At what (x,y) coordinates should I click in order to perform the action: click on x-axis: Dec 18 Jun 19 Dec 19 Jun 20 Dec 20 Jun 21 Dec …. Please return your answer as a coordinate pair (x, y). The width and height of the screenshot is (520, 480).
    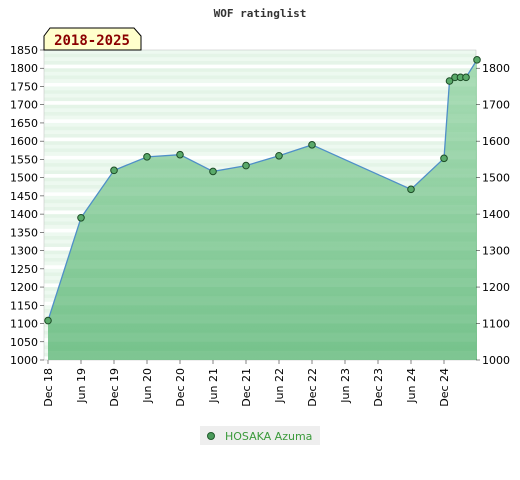
    Looking at the image, I should click on (246, 383).